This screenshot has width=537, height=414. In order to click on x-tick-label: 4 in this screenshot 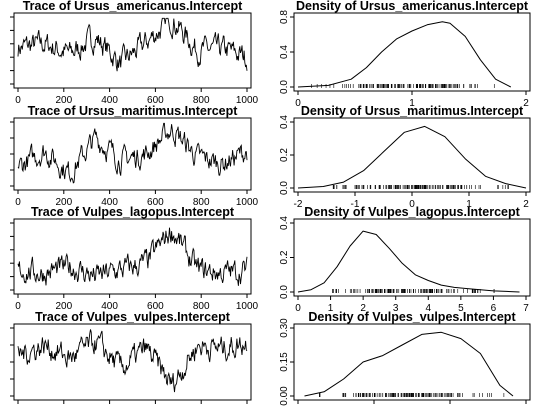, I will do `click(429, 308)`.